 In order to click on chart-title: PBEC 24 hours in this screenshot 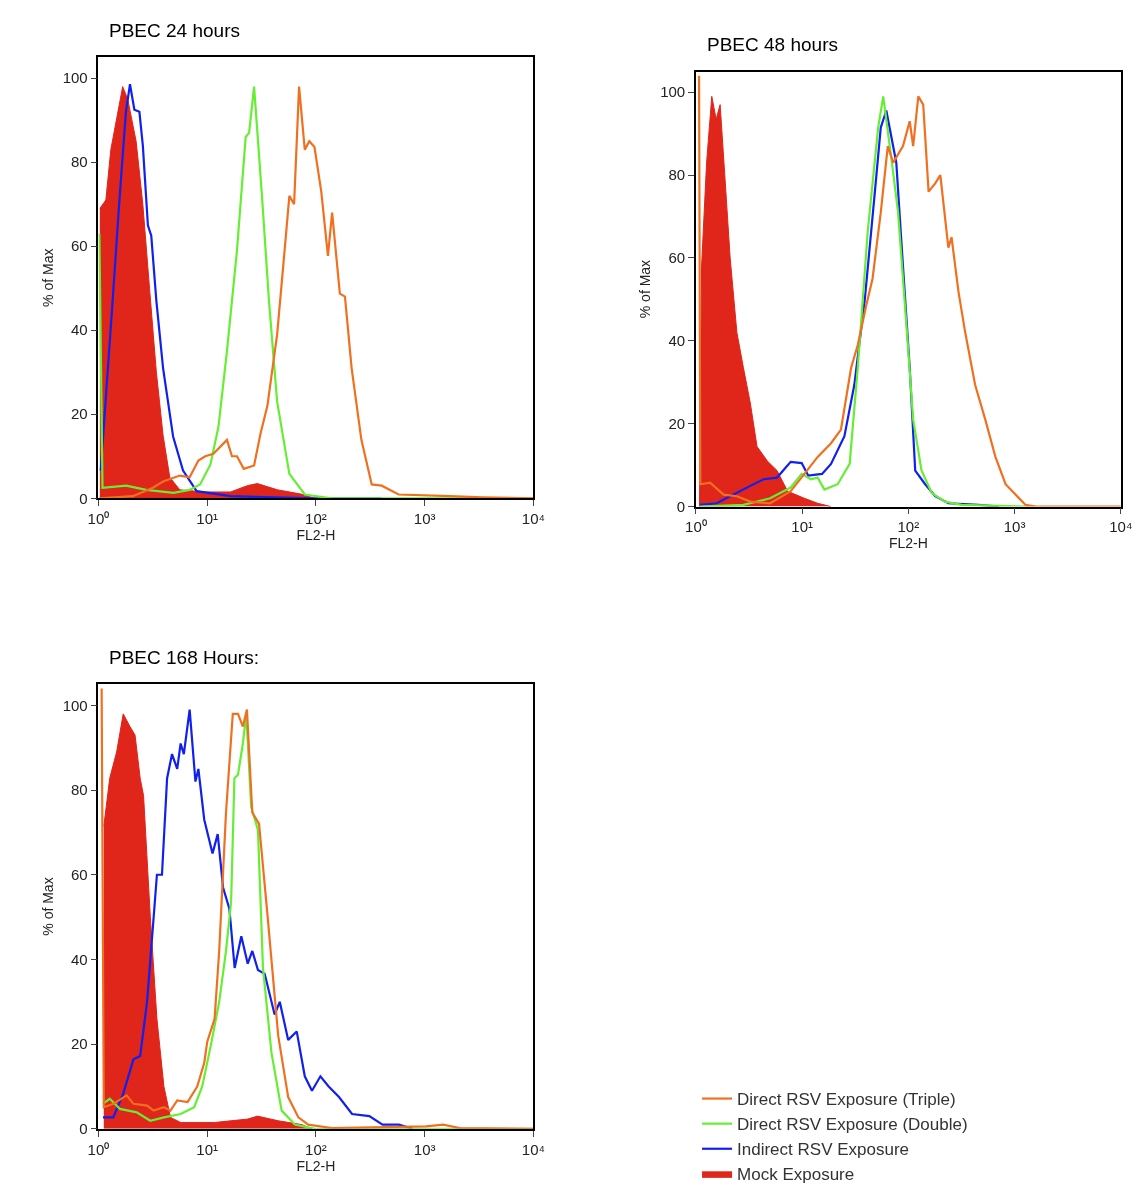, I will do `click(174, 30)`.